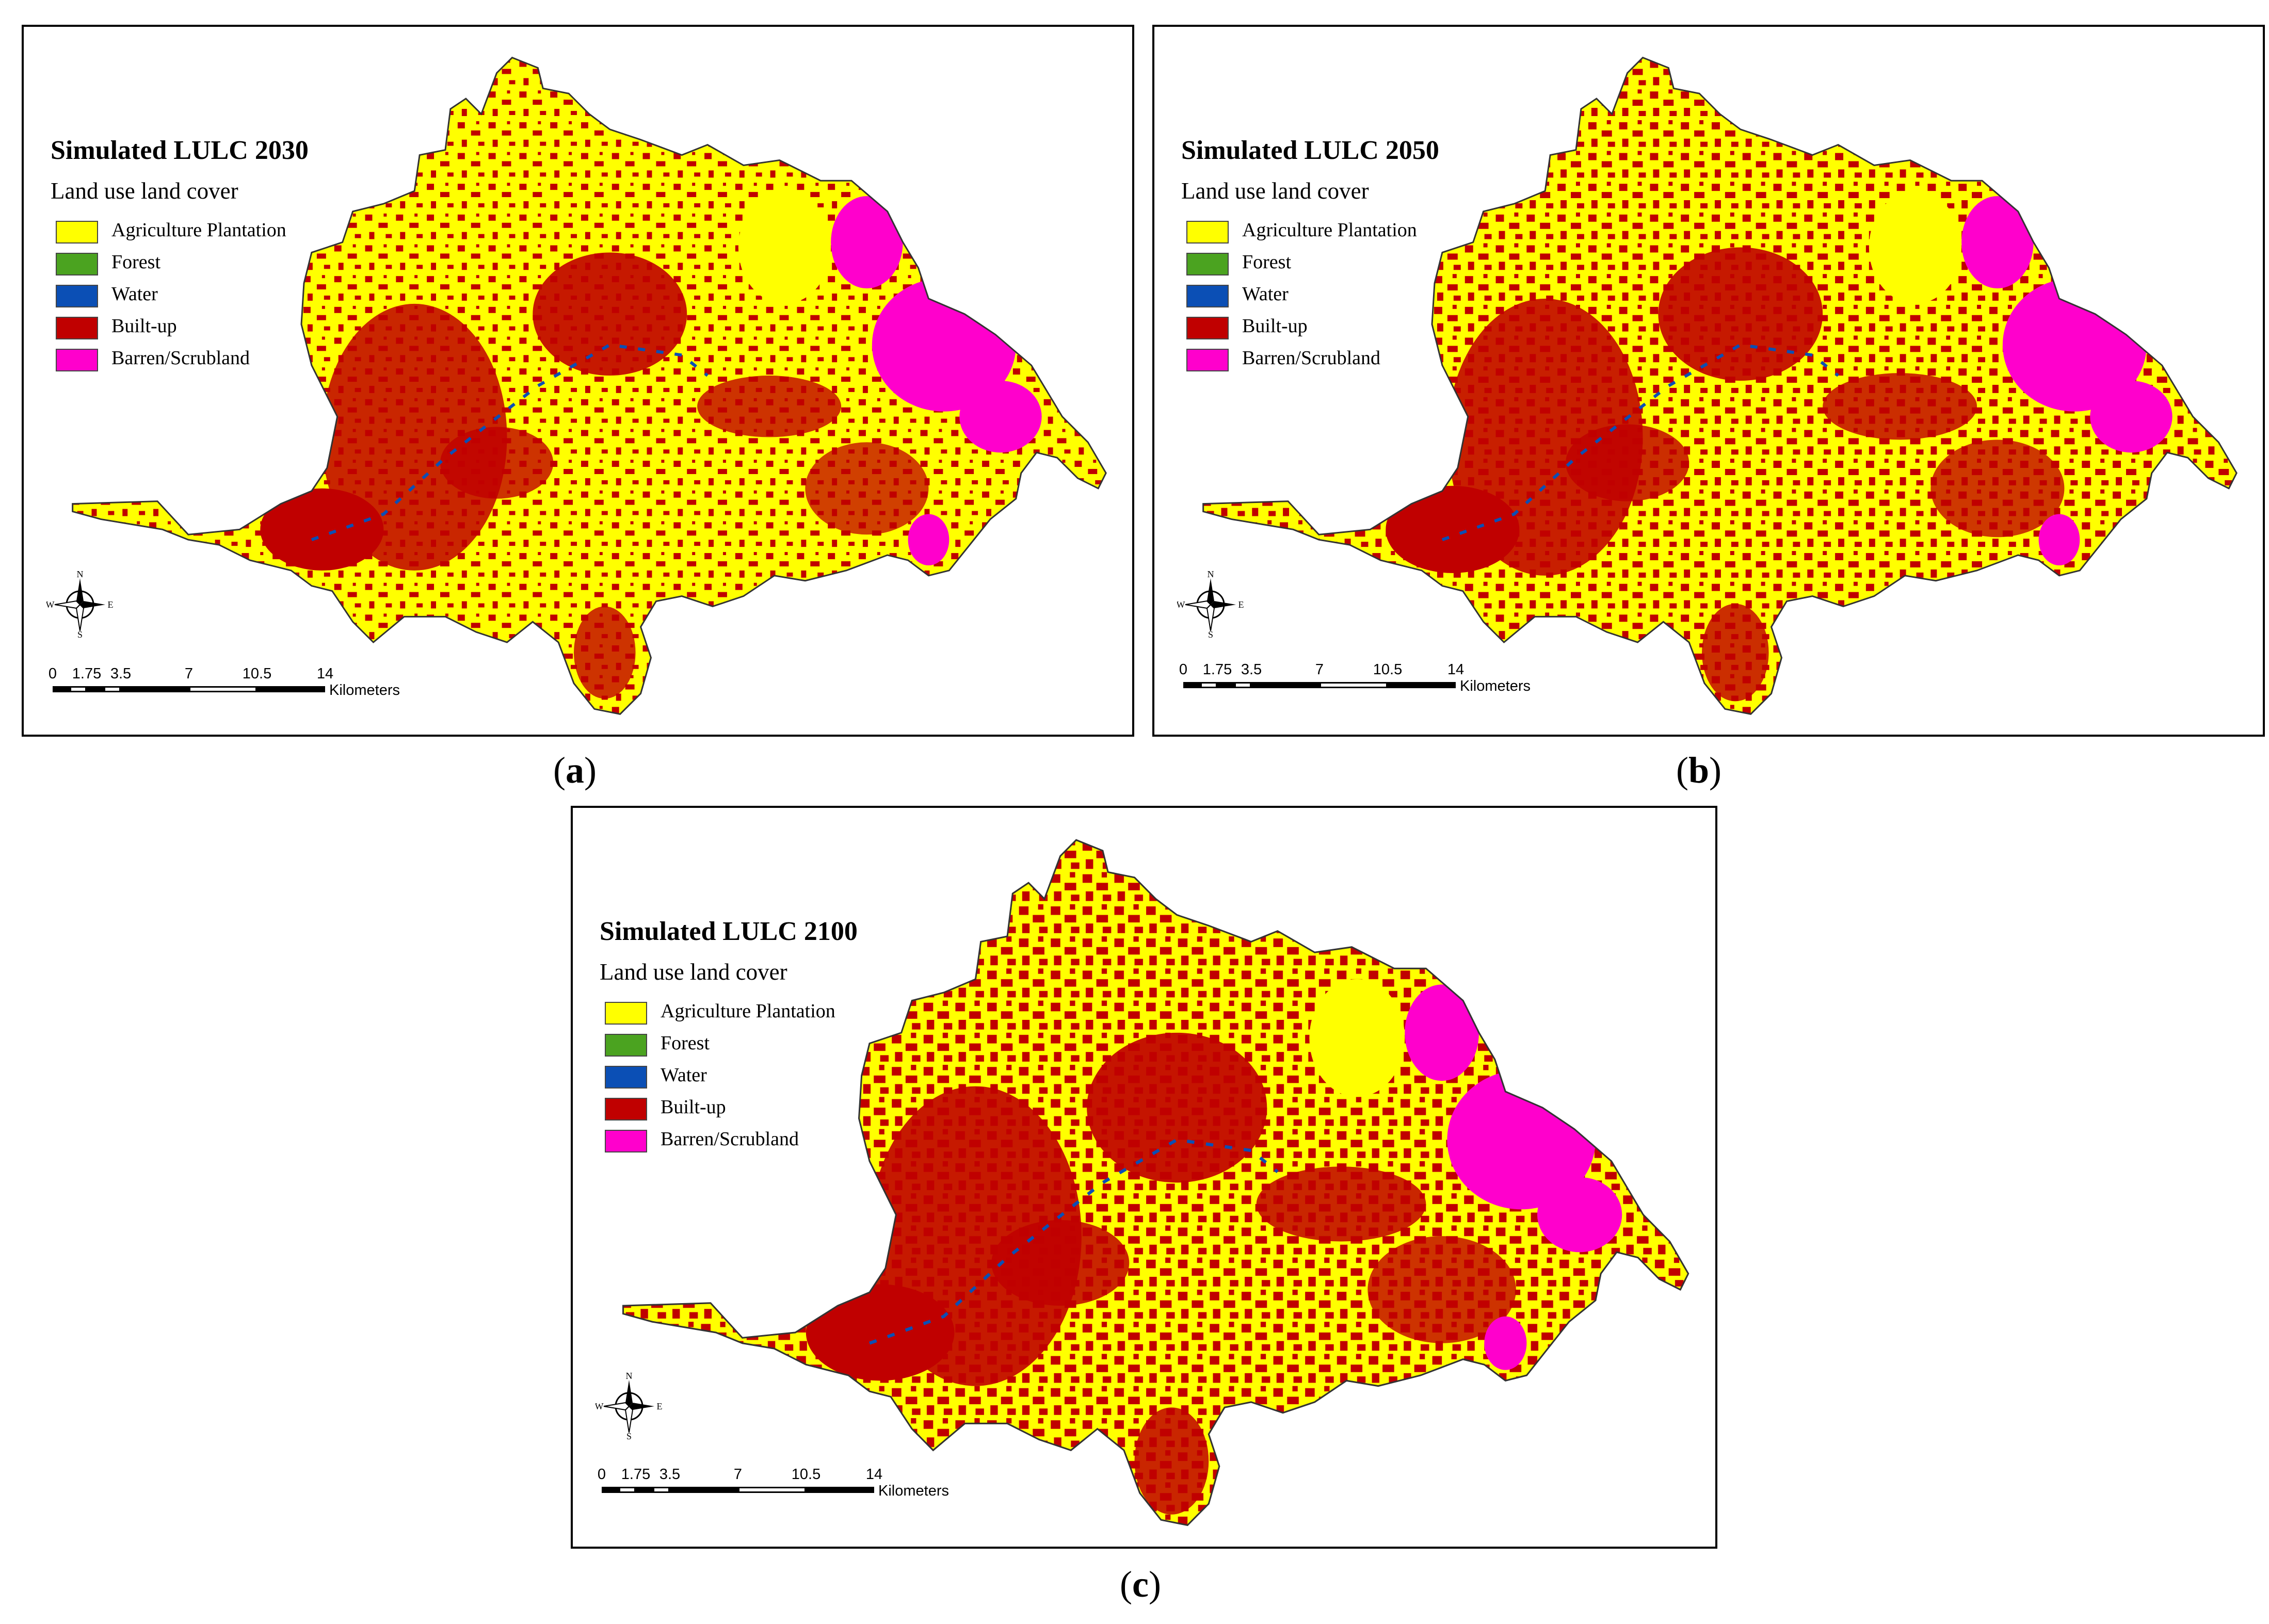 Image resolution: width=2269 pixels, height=1624 pixels. I want to click on map-title: Simulated LULC 2030, so click(180, 150).